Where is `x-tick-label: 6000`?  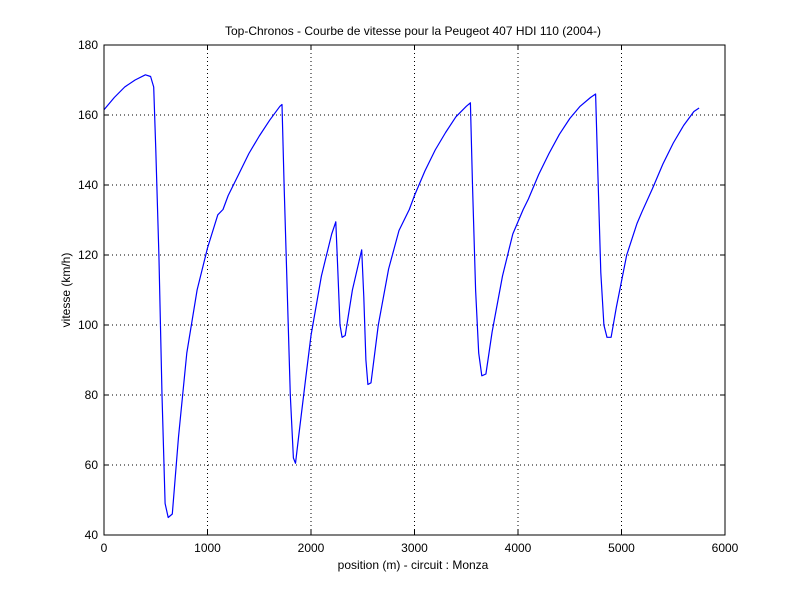 x-tick-label: 6000 is located at coordinates (725, 548).